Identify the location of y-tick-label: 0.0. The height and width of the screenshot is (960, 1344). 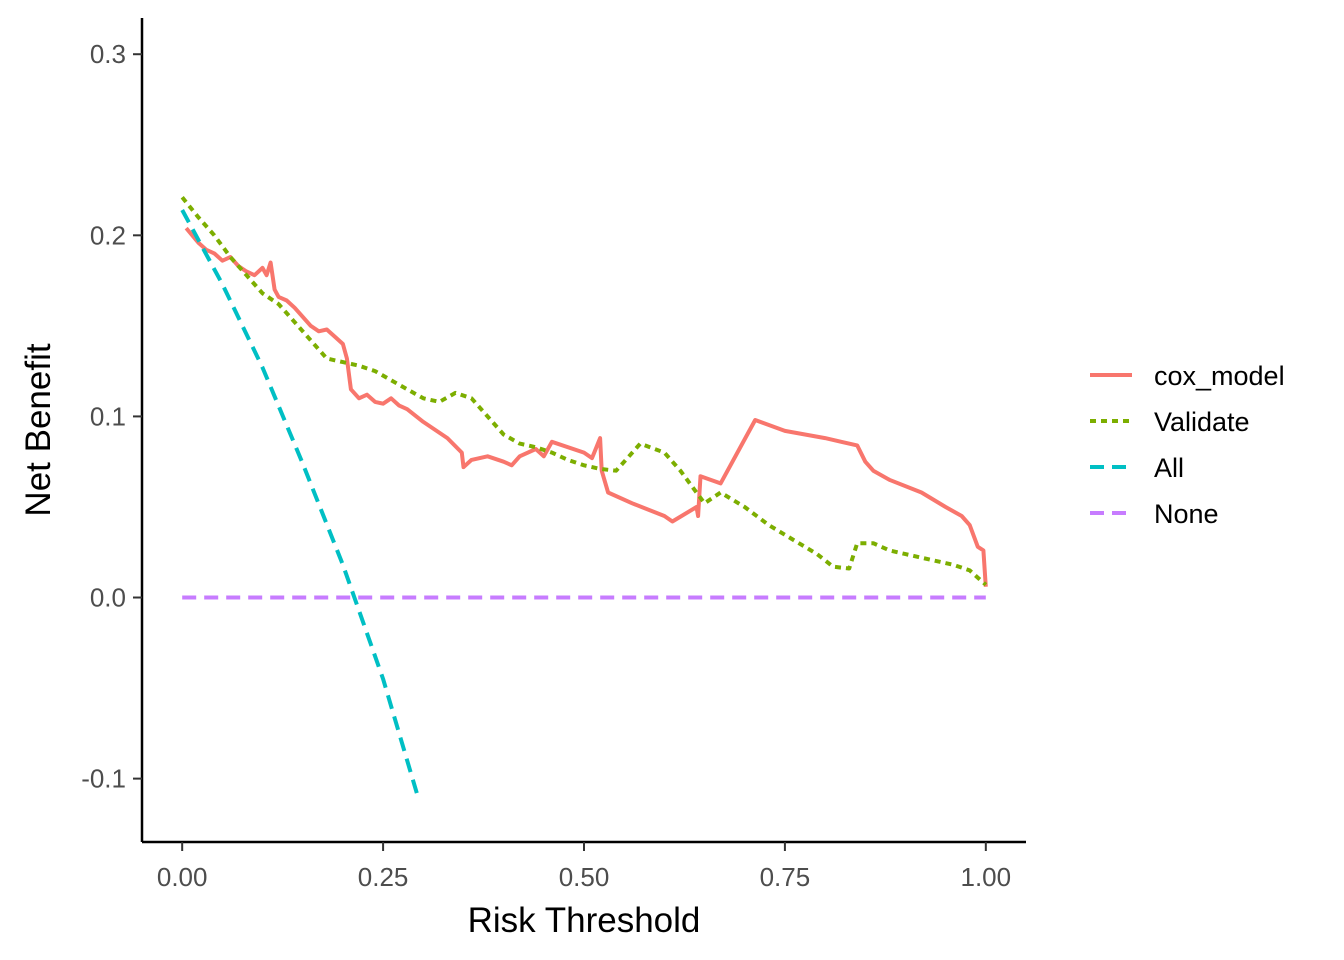
(108, 598).